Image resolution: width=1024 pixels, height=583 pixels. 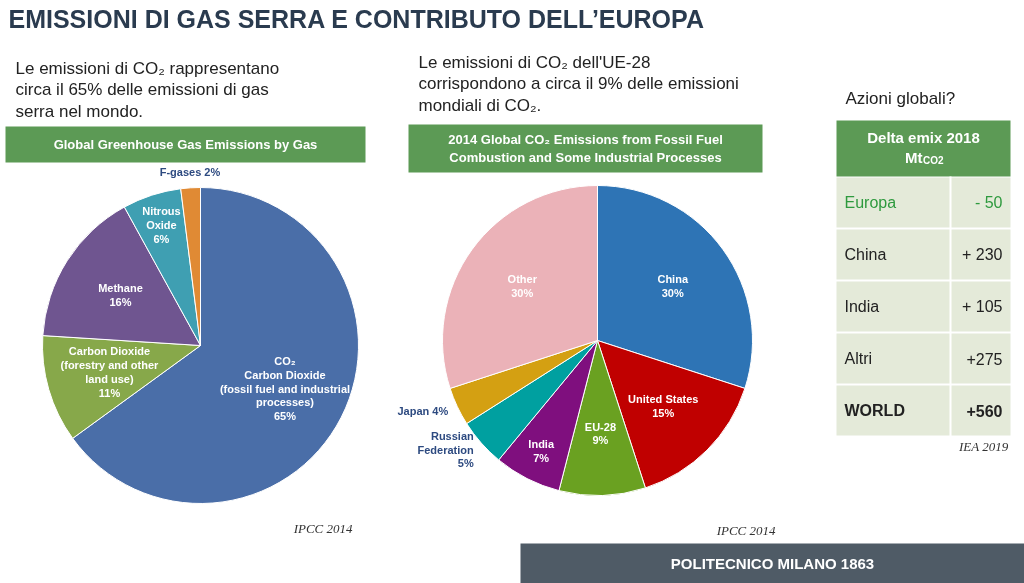 What do you see at coordinates (772, 563) in the screenshot?
I see `text: POLITECNICO MILANO 1863` at bounding box center [772, 563].